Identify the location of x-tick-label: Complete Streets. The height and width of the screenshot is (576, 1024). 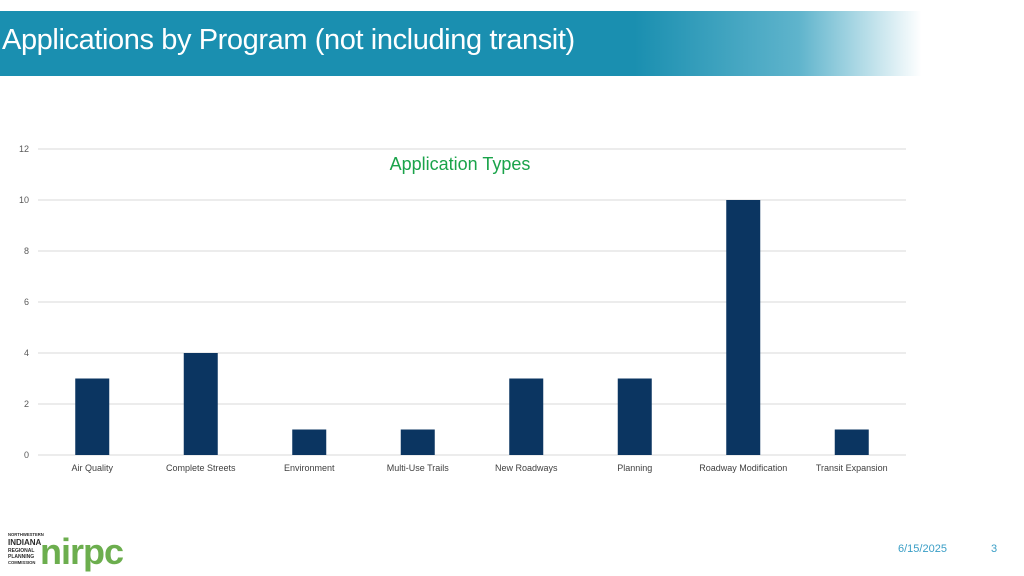
(201, 468).